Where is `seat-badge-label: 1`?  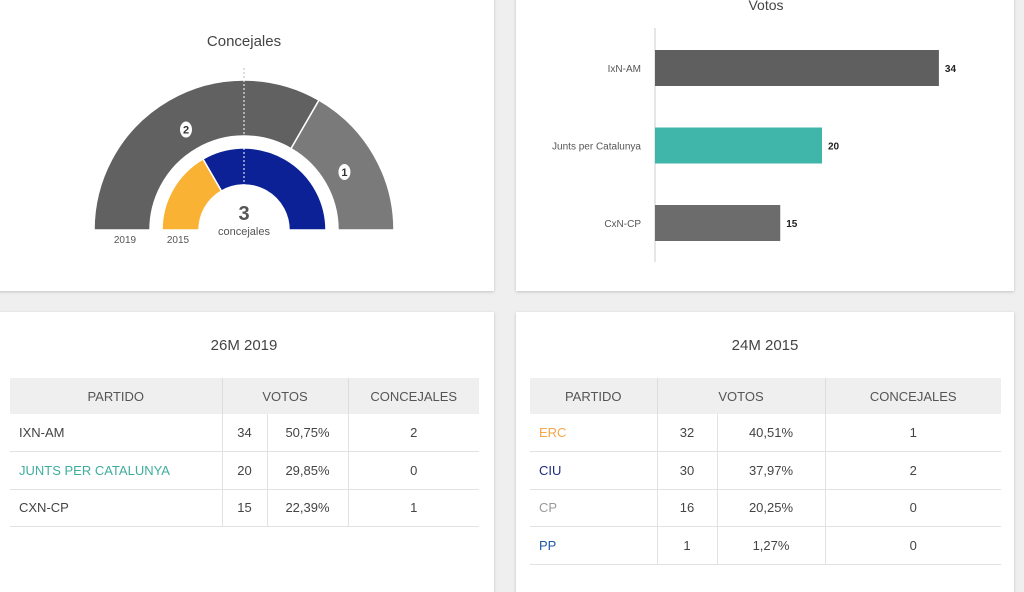
seat-badge-label: 1 is located at coordinates (344, 173).